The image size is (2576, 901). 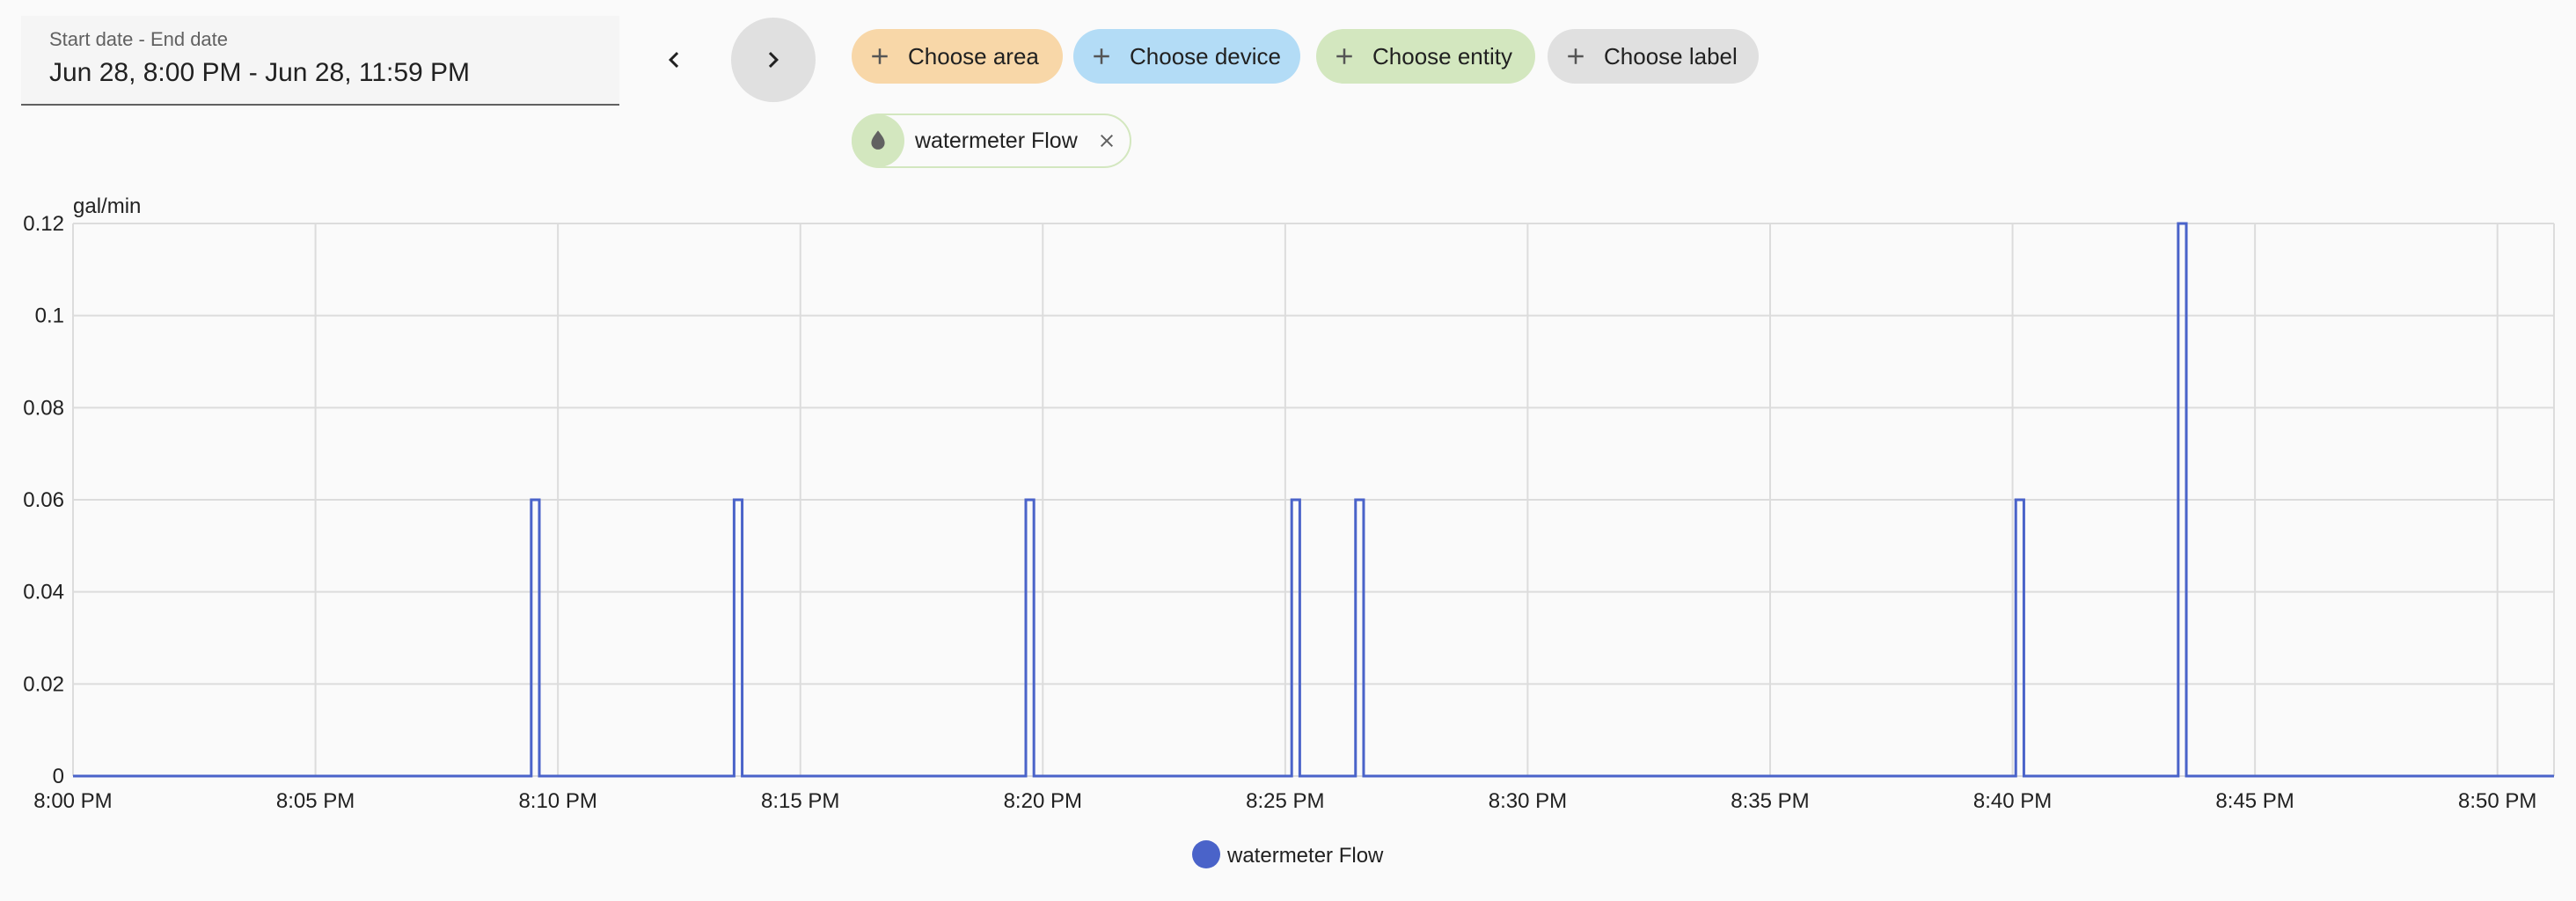 I want to click on choose-label-button: Choose label, so click(x=1653, y=56).